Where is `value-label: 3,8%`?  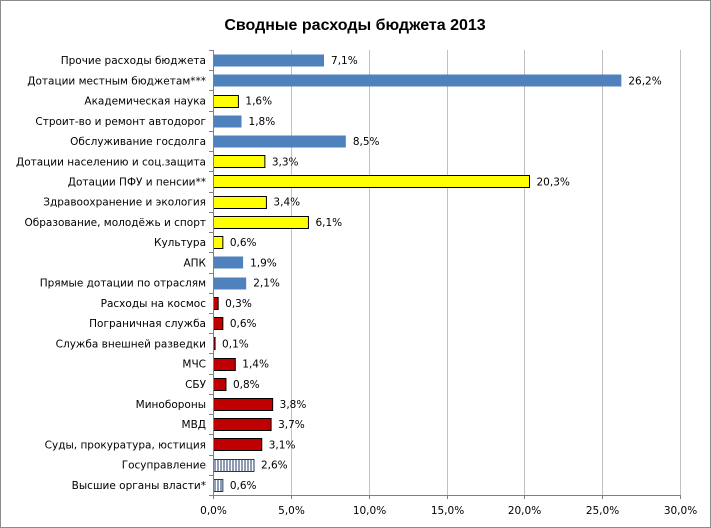 value-label: 3,8% is located at coordinates (293, 405).